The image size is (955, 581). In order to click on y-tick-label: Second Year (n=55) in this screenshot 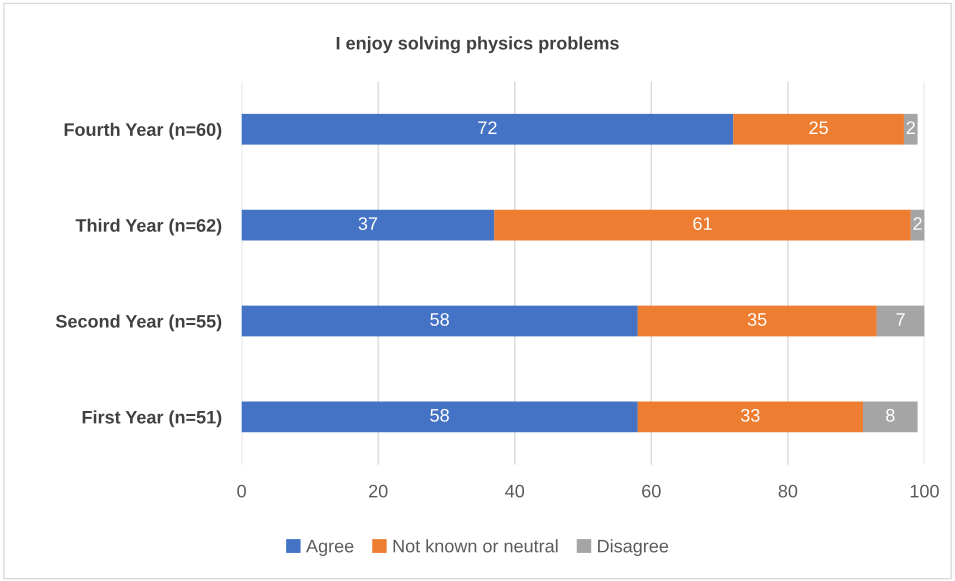, I will do `click(139, 323)`.